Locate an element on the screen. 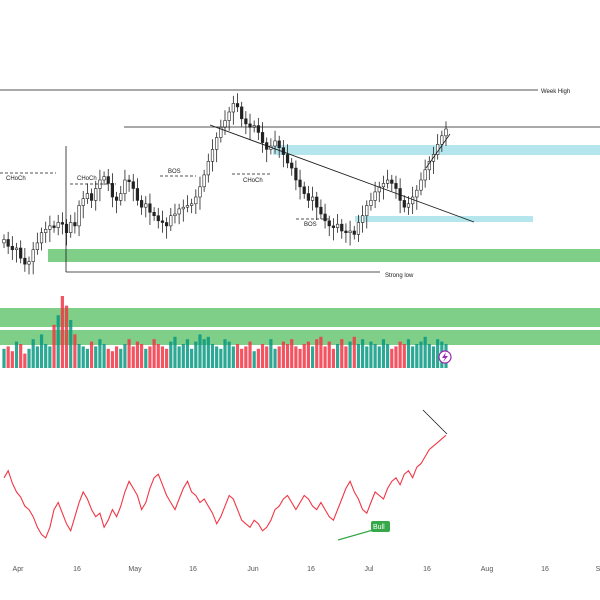  bos-label-1: BOS is located at coordinates (174, 172).